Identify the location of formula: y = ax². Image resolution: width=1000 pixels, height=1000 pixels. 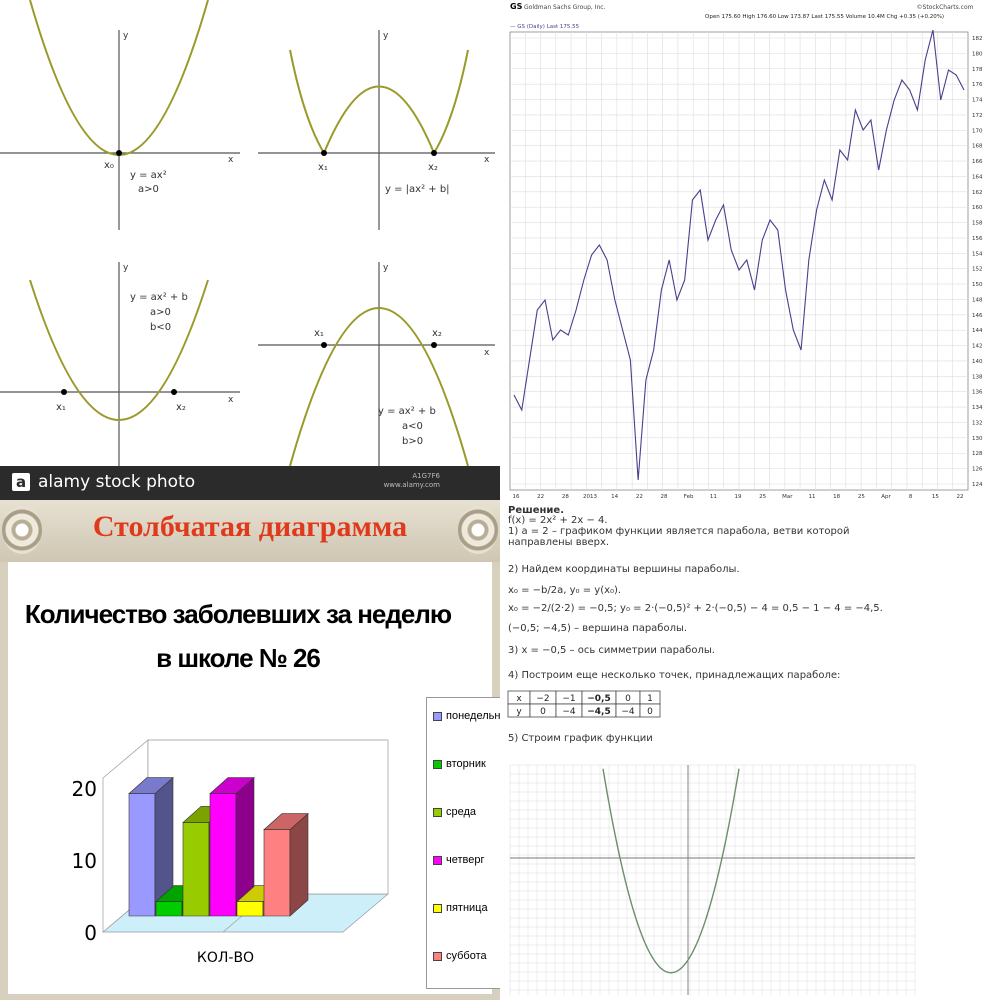
(148, 175).